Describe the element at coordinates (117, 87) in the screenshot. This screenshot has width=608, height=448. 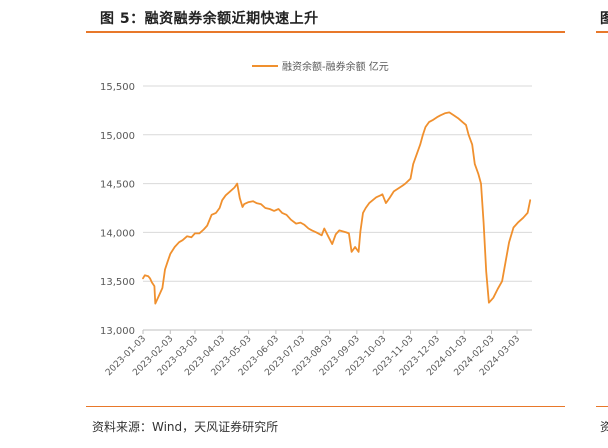
I see `y-tick-label: 15,500` at that location.